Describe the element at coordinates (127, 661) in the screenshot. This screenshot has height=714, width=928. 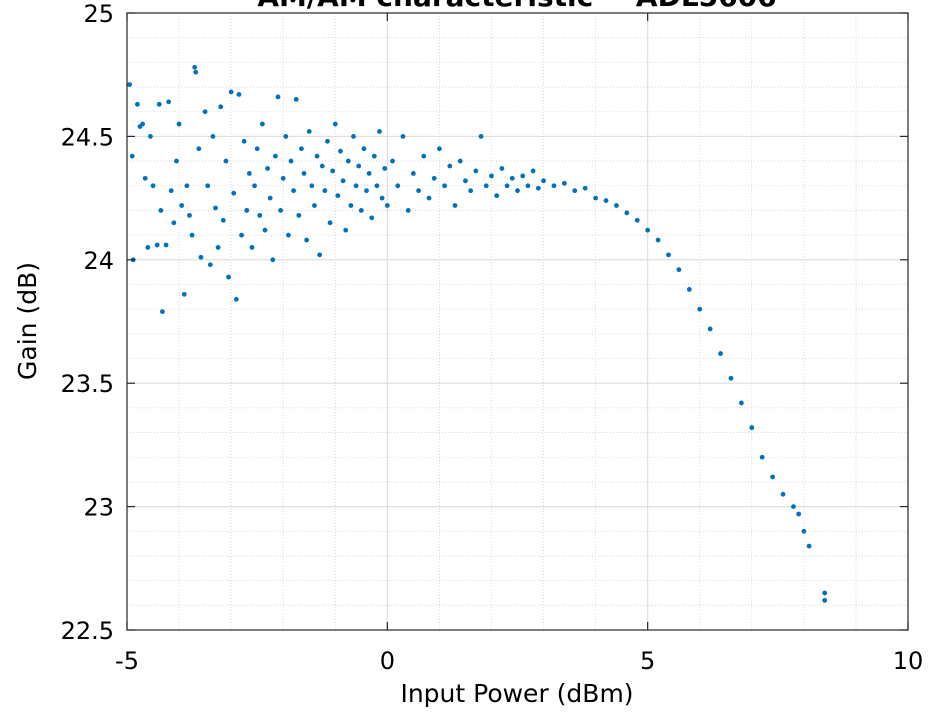
I see `x-tick-label: -5` at that location.